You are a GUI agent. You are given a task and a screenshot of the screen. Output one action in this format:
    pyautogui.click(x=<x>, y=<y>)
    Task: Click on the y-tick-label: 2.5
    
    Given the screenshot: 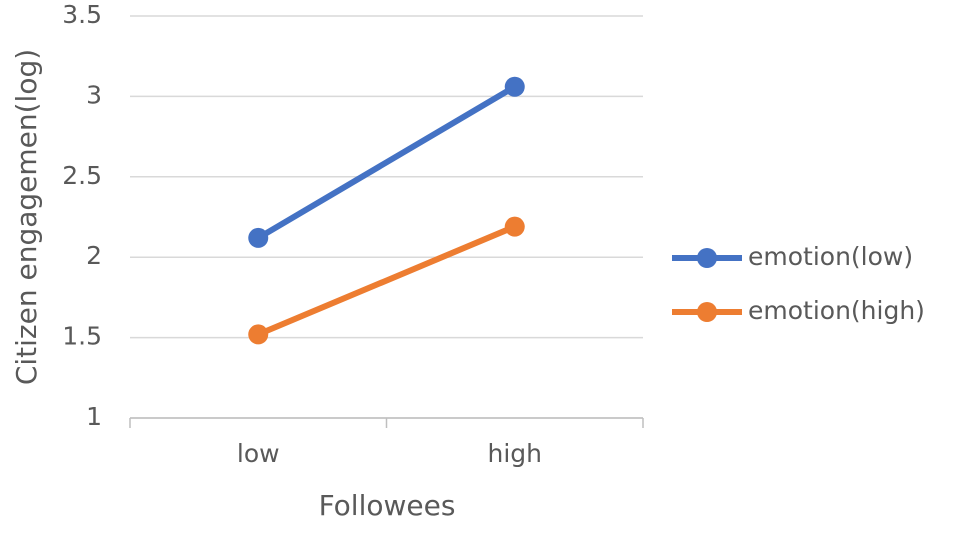 What is the action you would take?
    pyautogui.click(x=82, y=175)
    